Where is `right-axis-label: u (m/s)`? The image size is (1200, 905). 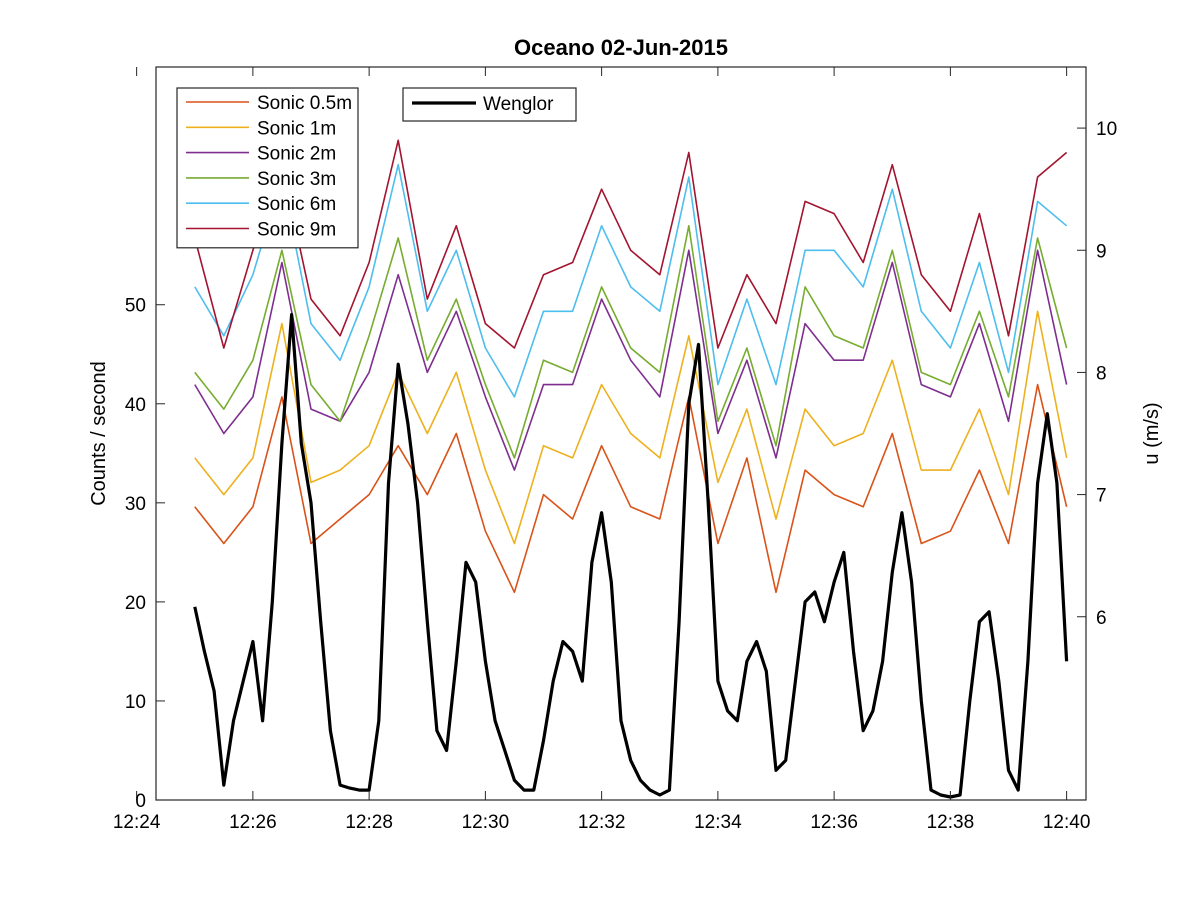
right-axis-label: u (m/s) is located at coordinates (1152, 433).